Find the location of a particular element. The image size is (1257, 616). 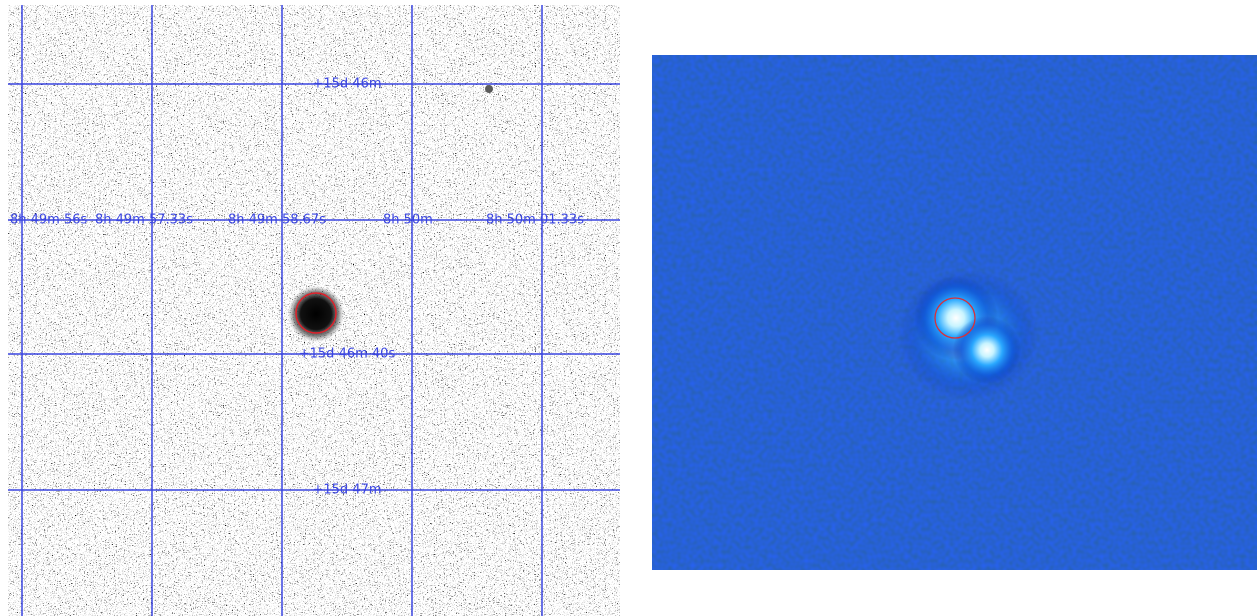

ra-label: 8h 49m 58.67s is located at coordinates (277, 220).